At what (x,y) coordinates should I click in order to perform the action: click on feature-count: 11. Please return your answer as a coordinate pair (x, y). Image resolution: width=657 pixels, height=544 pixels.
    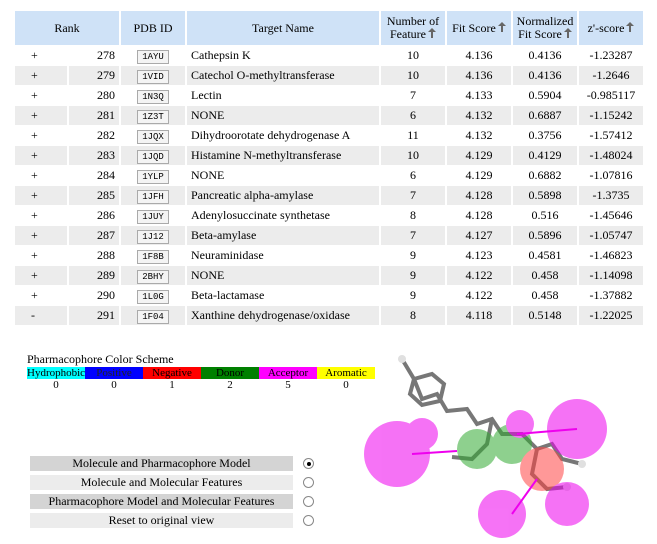
    Looking at the image, I should click on (413, 135).